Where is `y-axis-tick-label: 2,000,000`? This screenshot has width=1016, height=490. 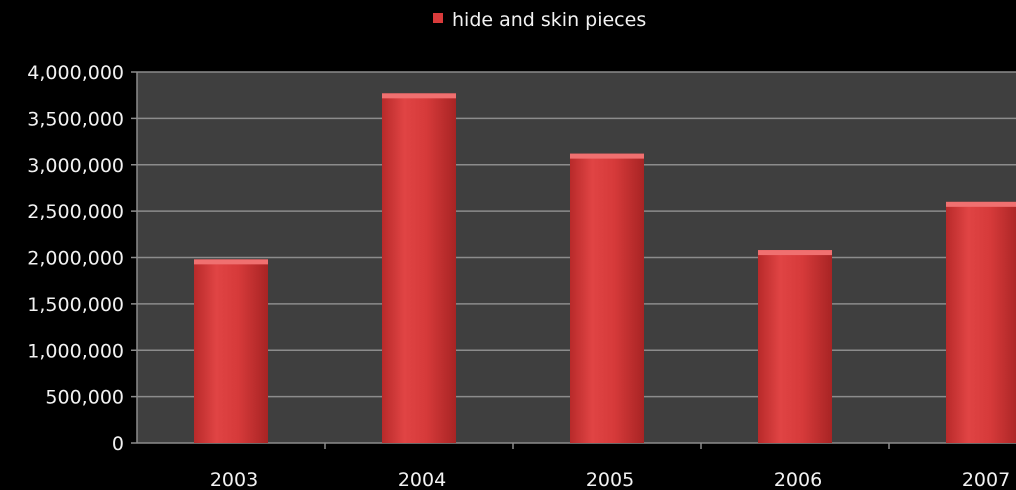
y-axis-tick-label: 2,000,000 is located at coordinates (75, 259).